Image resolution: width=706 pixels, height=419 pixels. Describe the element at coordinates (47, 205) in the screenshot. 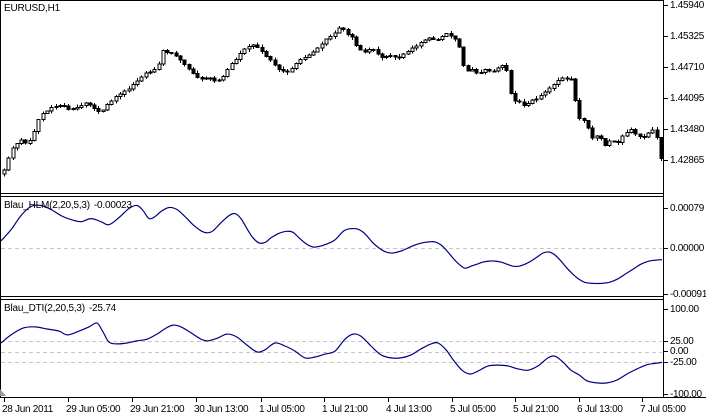

I see `indicator-hlm-title: Blau_HLM(2,20,5,3)` at that location.